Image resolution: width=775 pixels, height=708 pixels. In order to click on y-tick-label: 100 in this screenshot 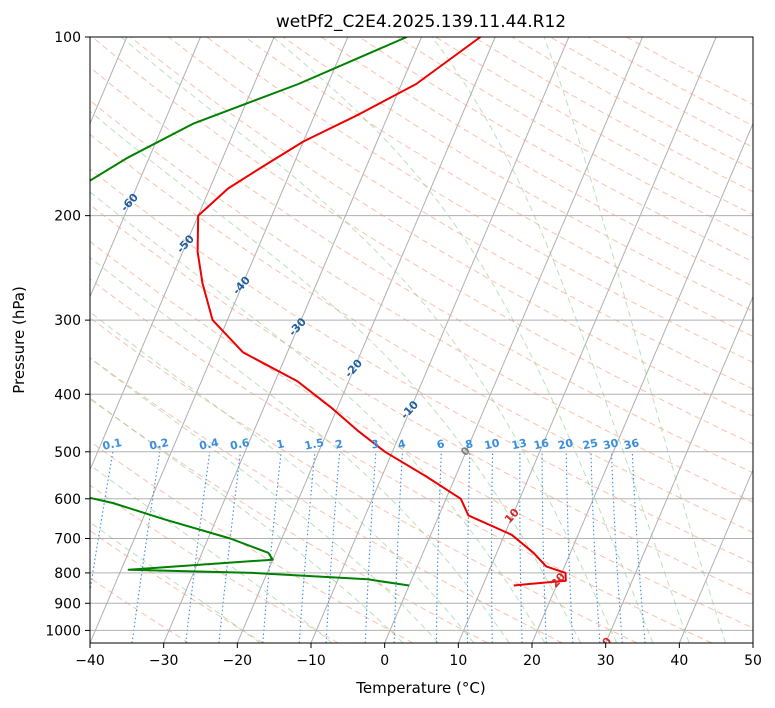, I will do `click(67, 38)`.